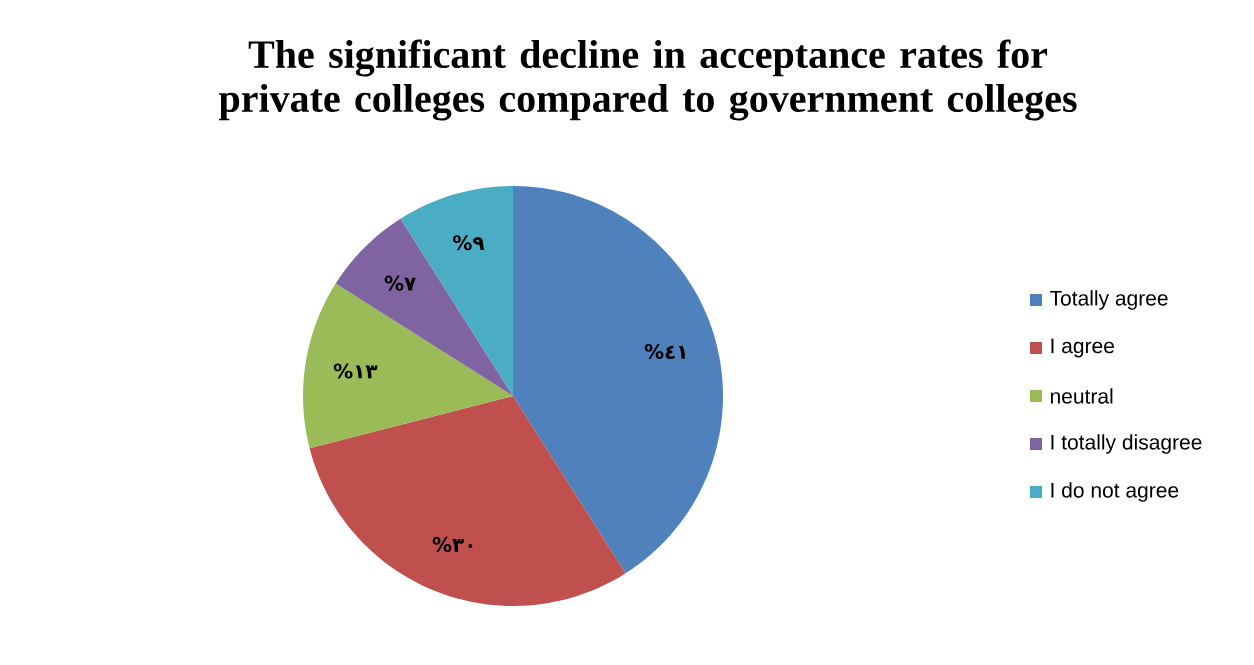 Image resolution: width=1254 pixels, height=665 pixels. What do you see at coordinates (355, 371) in the screenshot?
I see `data-label: %١٣` at bounding box center [355, 371].